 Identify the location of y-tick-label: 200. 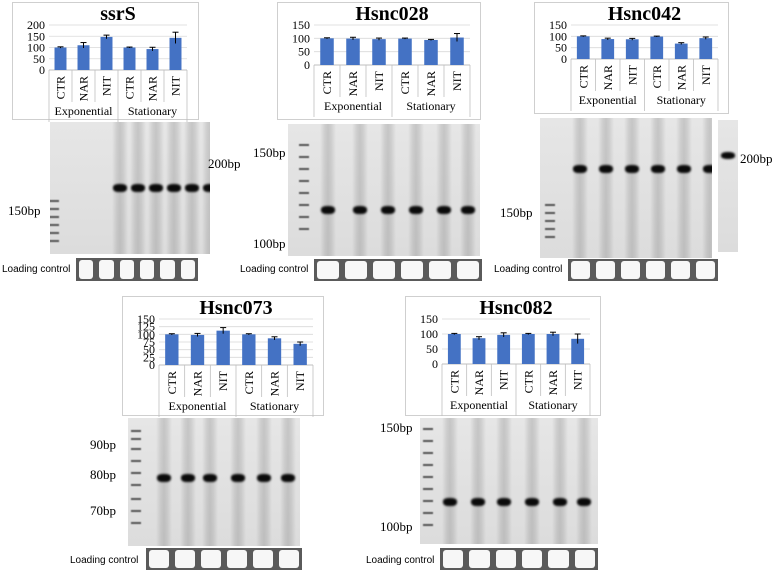
(36, 25).